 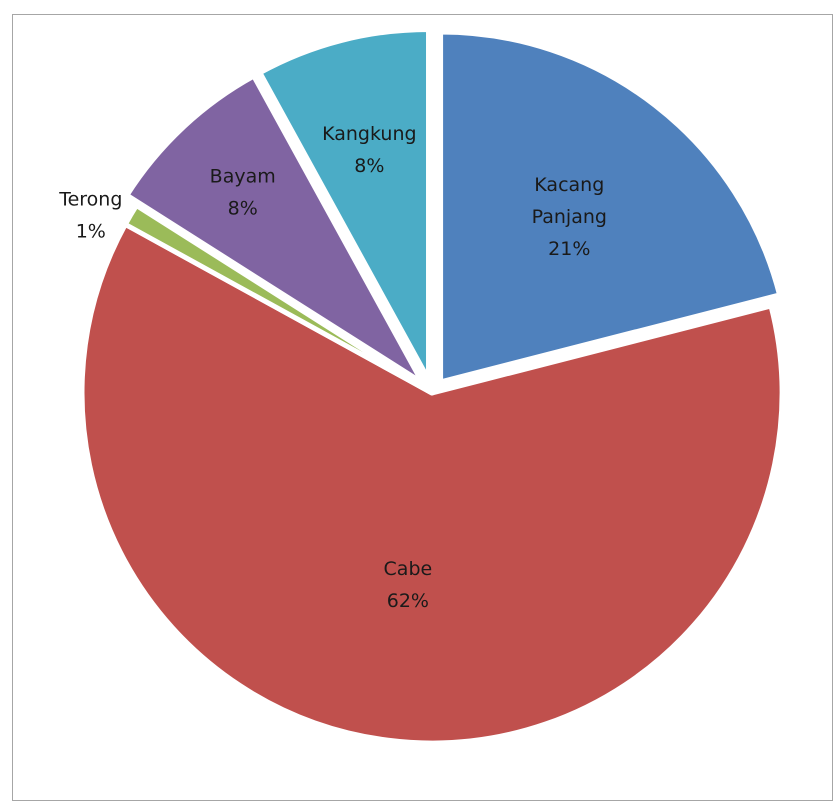 I want to click on data-label-kacang-panjang: Kacang Panjang 21%, so click(x=569, y=217).